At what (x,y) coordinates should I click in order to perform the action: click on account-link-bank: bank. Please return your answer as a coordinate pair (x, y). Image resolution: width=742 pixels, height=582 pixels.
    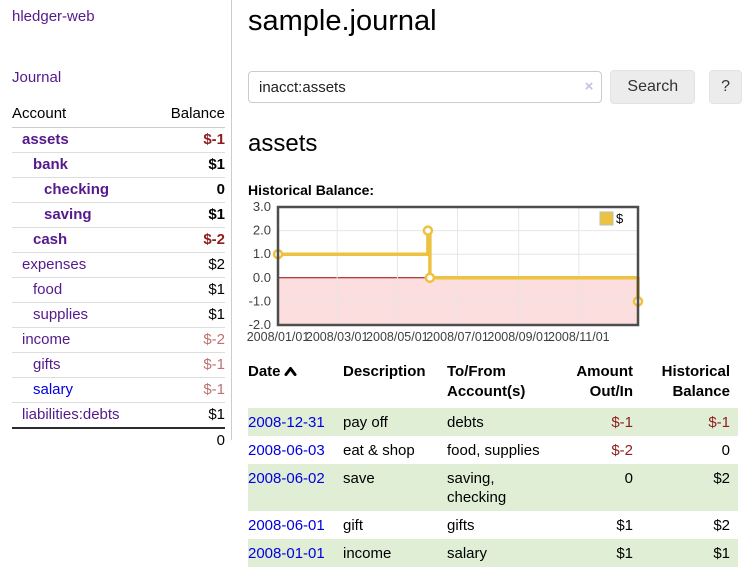
    Looking at the image, I should click on (51, 164).